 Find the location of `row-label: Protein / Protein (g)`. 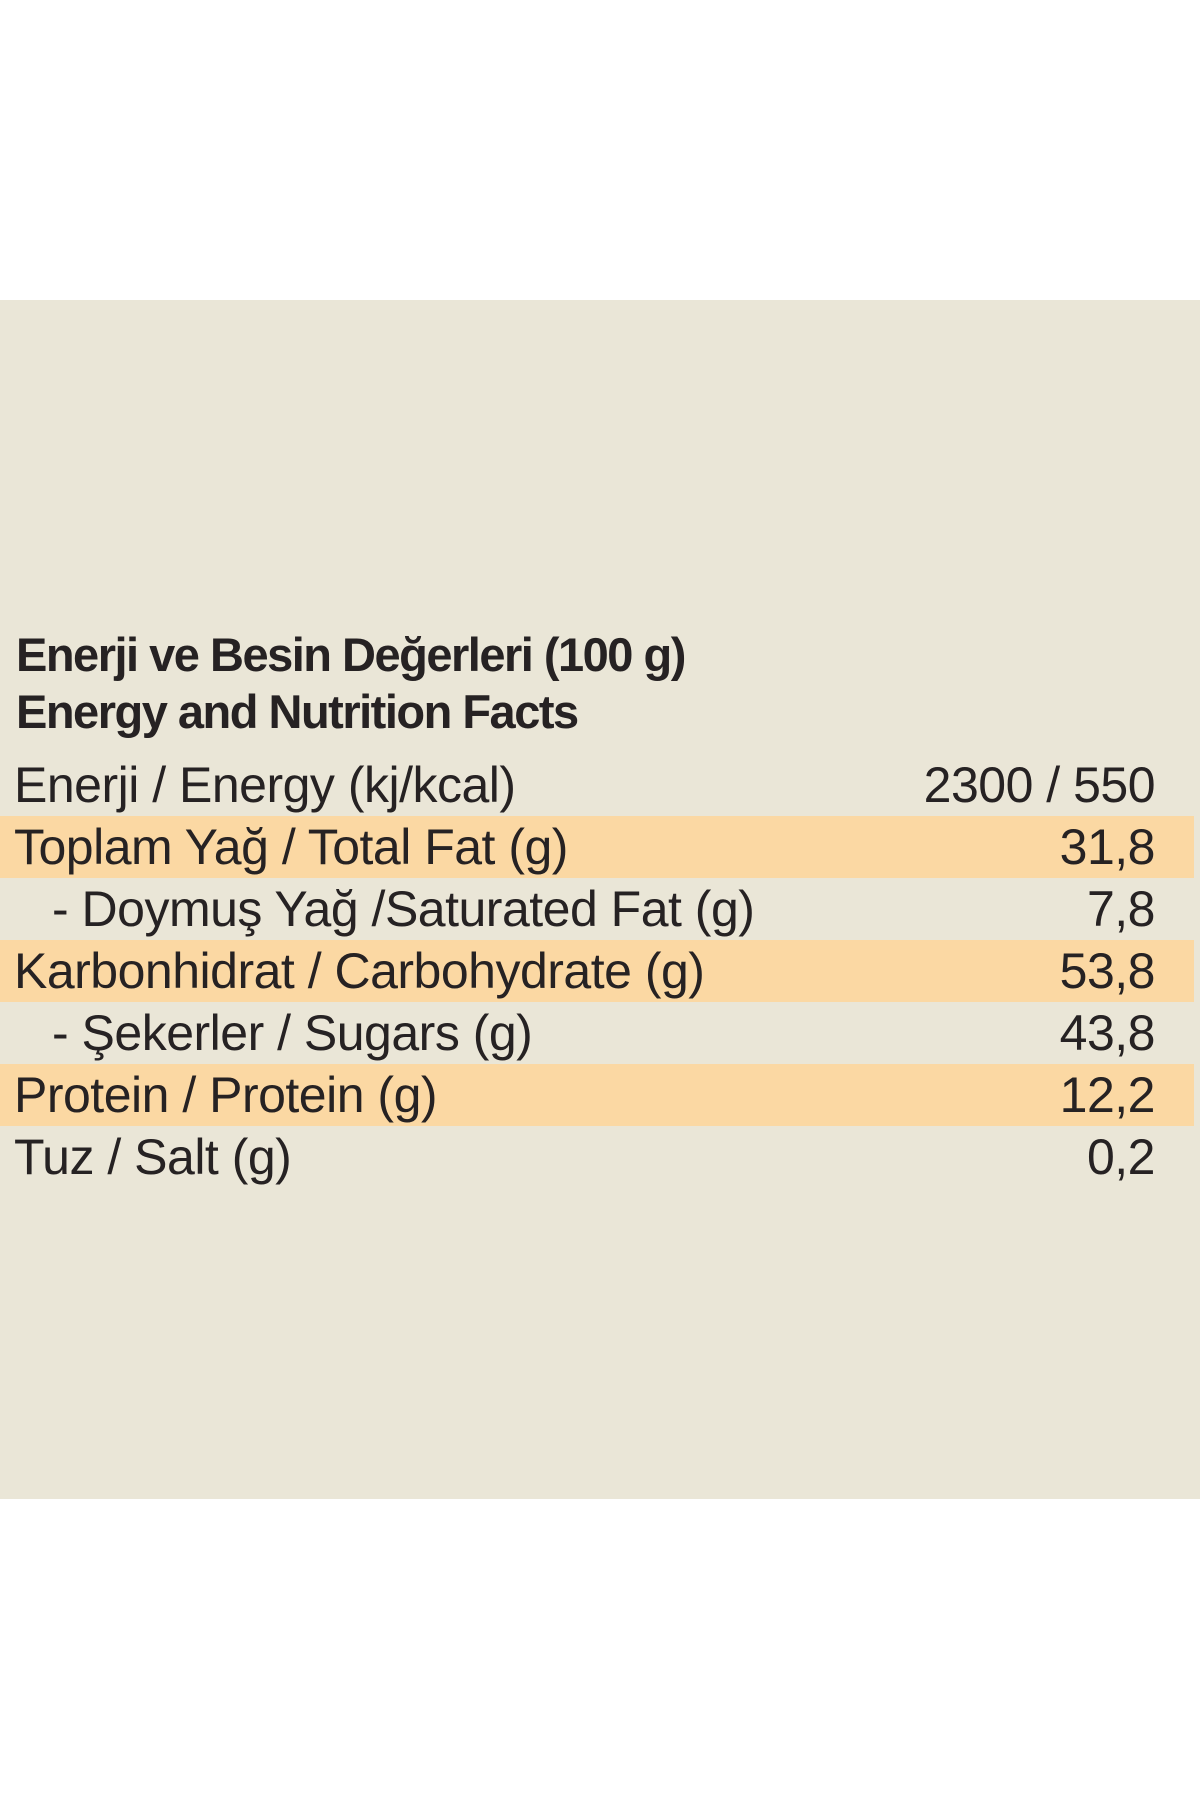

row-label: Protein / Protein (g) is located at coordinates (226, 1095).